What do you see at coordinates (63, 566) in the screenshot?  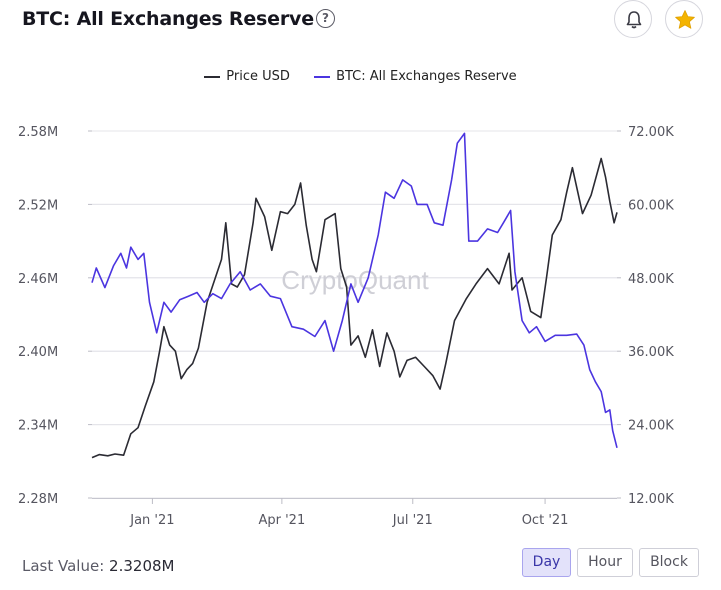 I see `last-value-label: Last Value:` at bounding box center [63, 566].